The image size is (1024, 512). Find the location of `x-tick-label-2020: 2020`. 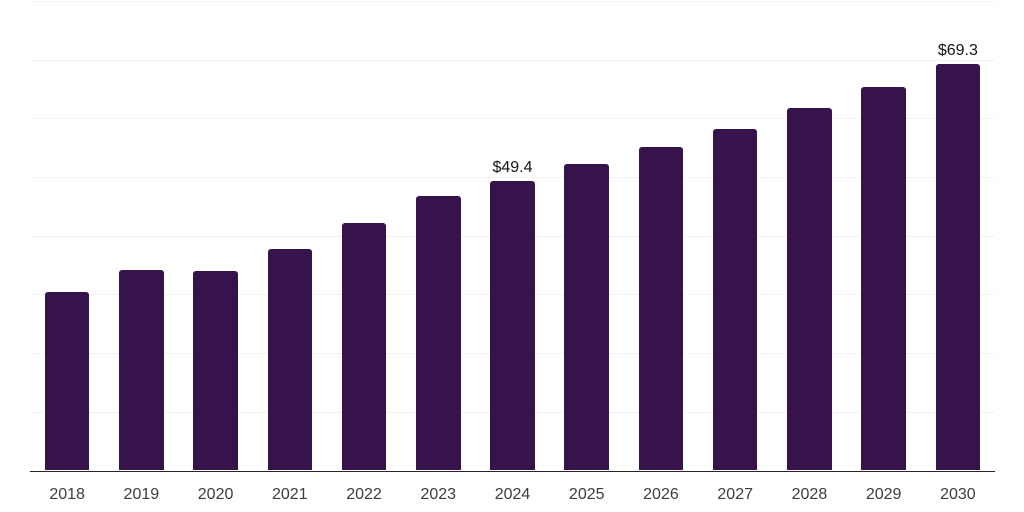

x-tick-label-2020: 2020 is located at coordinates (215, 494).